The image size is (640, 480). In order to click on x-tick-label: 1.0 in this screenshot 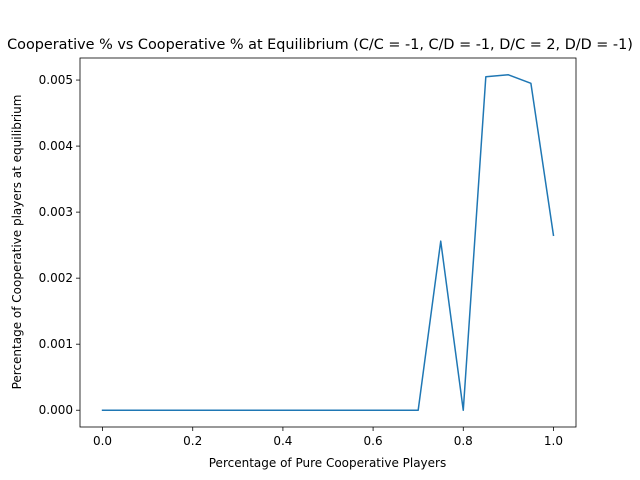, I will do `click(553, 441)`.